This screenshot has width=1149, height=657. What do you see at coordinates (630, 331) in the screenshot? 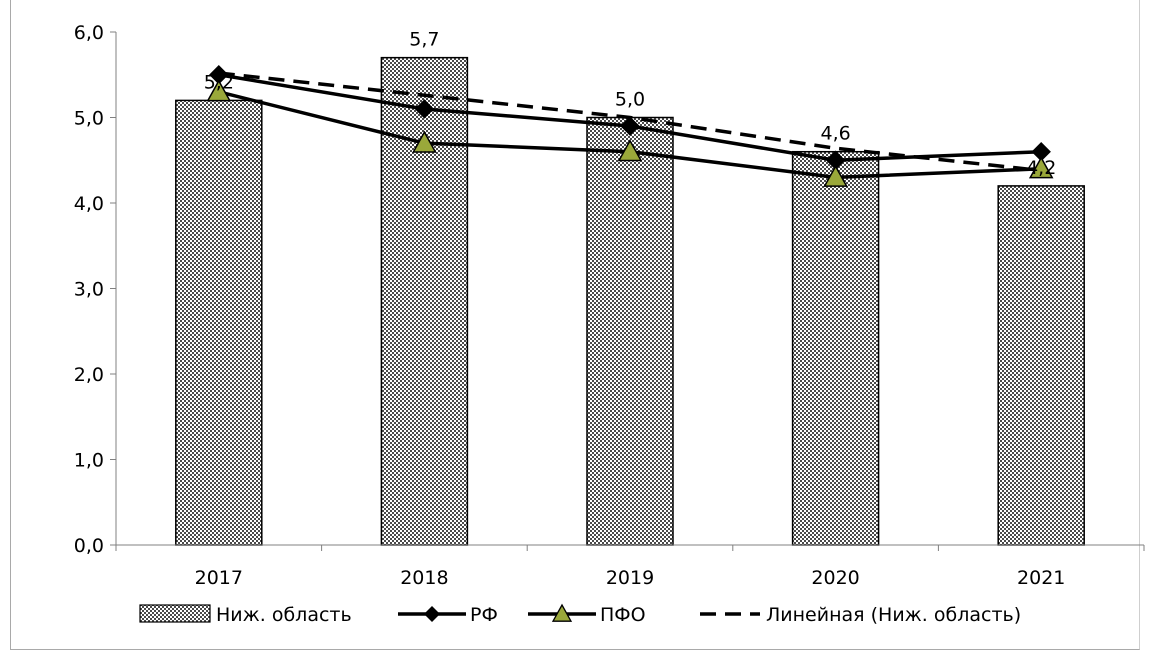
I see `bar-2019` at bounding box center [630, 331].